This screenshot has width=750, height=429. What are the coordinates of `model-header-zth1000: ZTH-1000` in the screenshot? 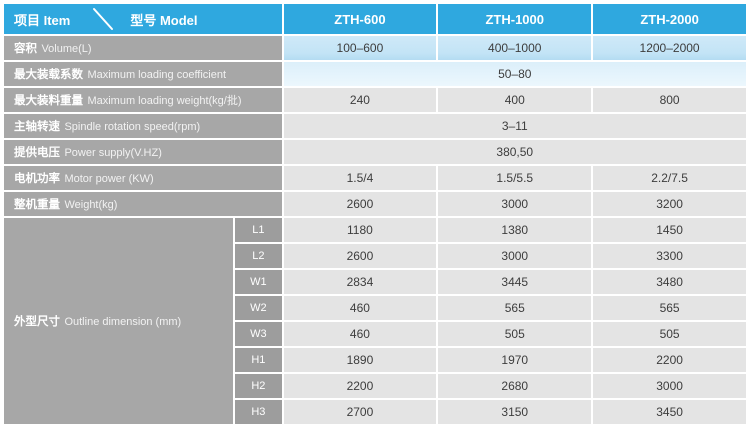 It's located at (515, 19).